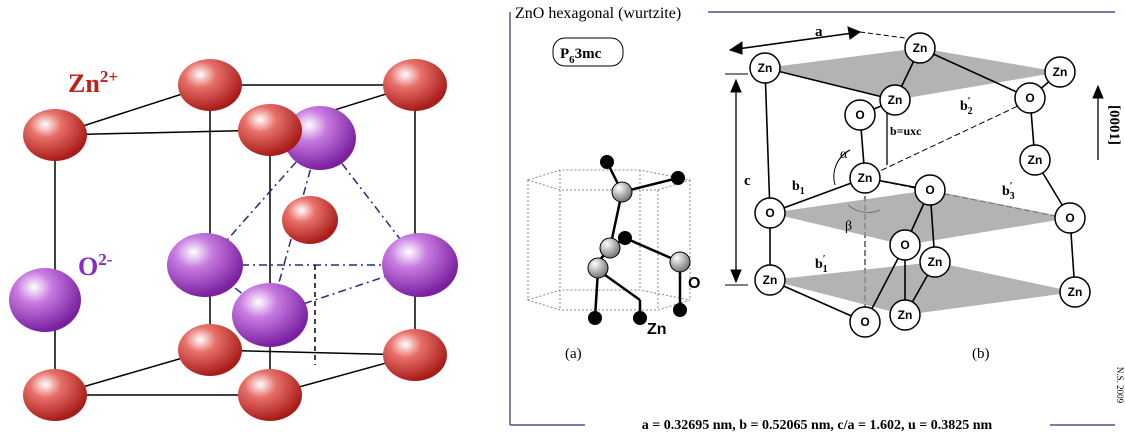  I want to click on zn-label-base: Zn, so click(84, 83).